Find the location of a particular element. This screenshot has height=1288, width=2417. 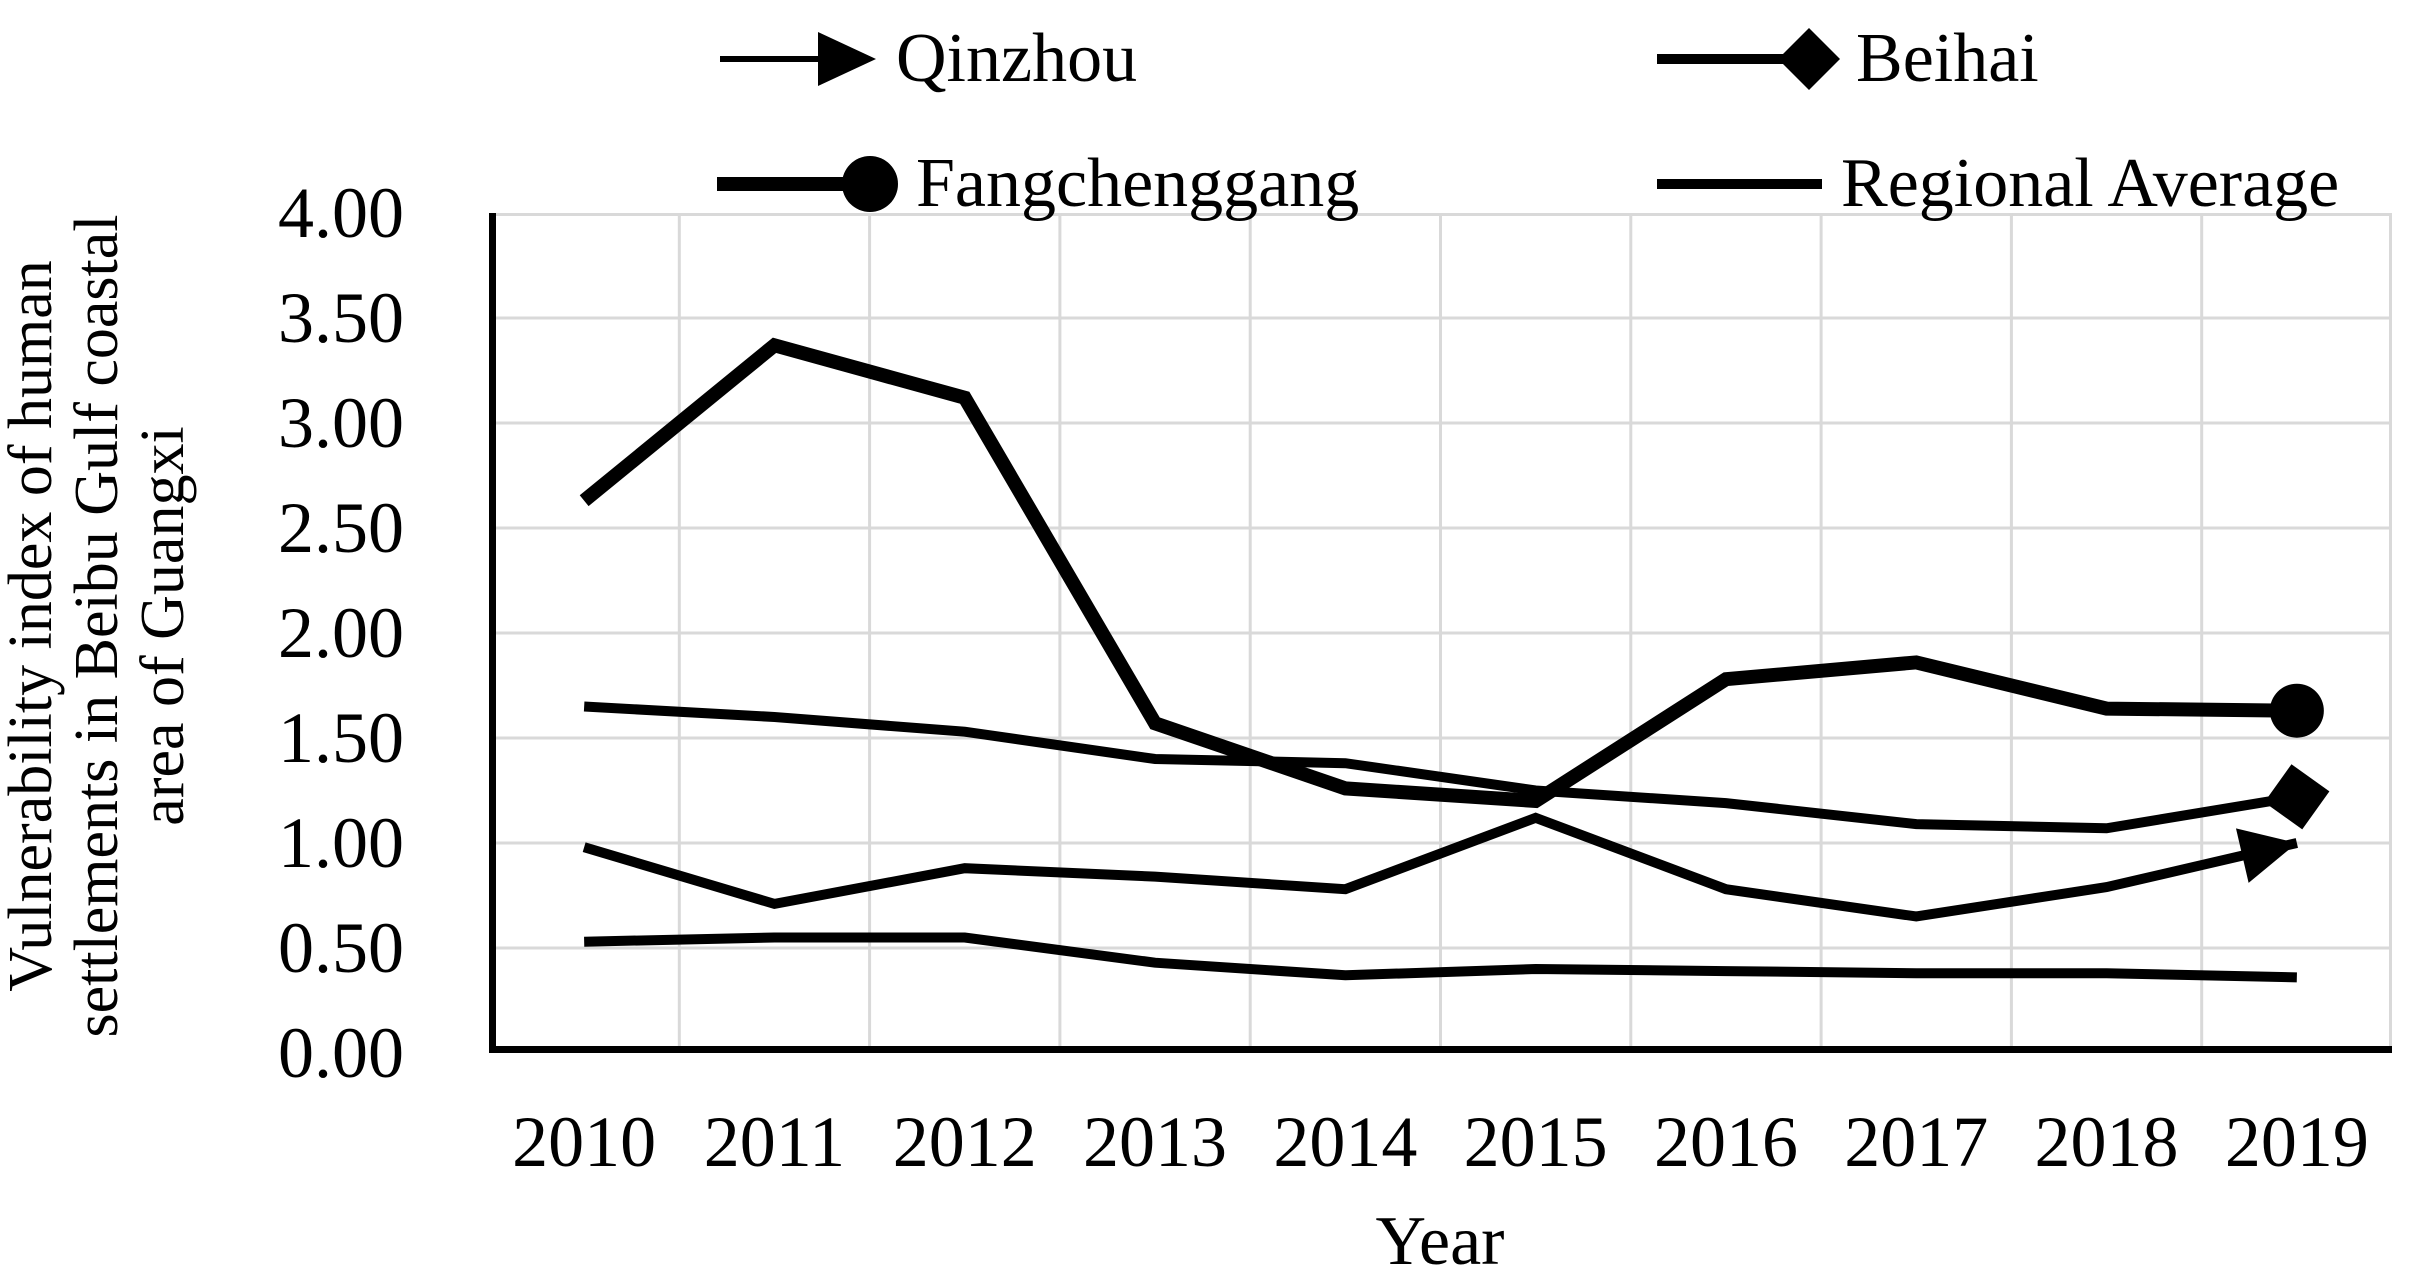

line-marker-icon is located at coordinates (1739, 184).